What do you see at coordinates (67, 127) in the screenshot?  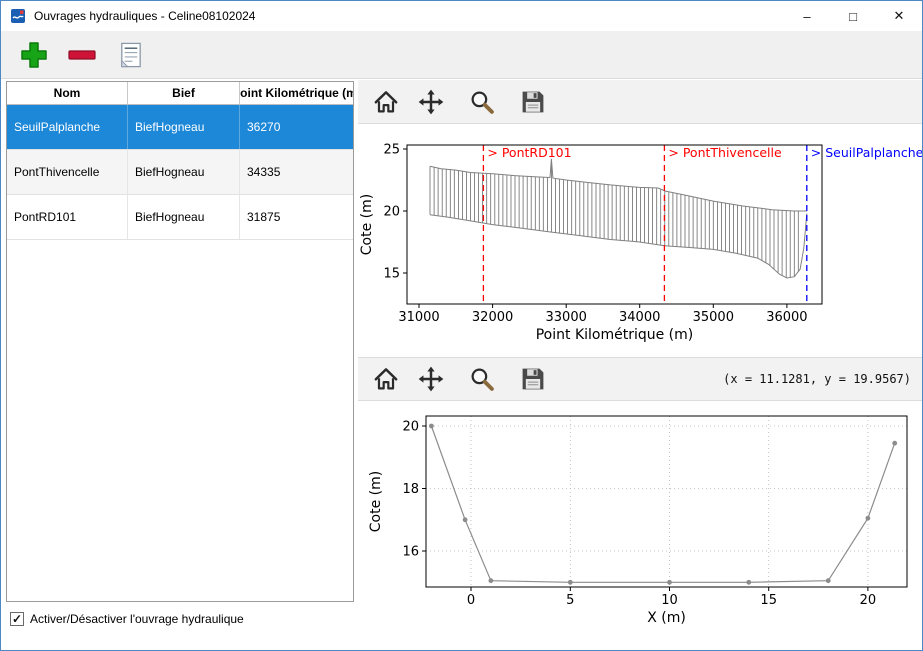 I see `cell-nom: SeuilPalplanche` at bounding box center [67, 127].